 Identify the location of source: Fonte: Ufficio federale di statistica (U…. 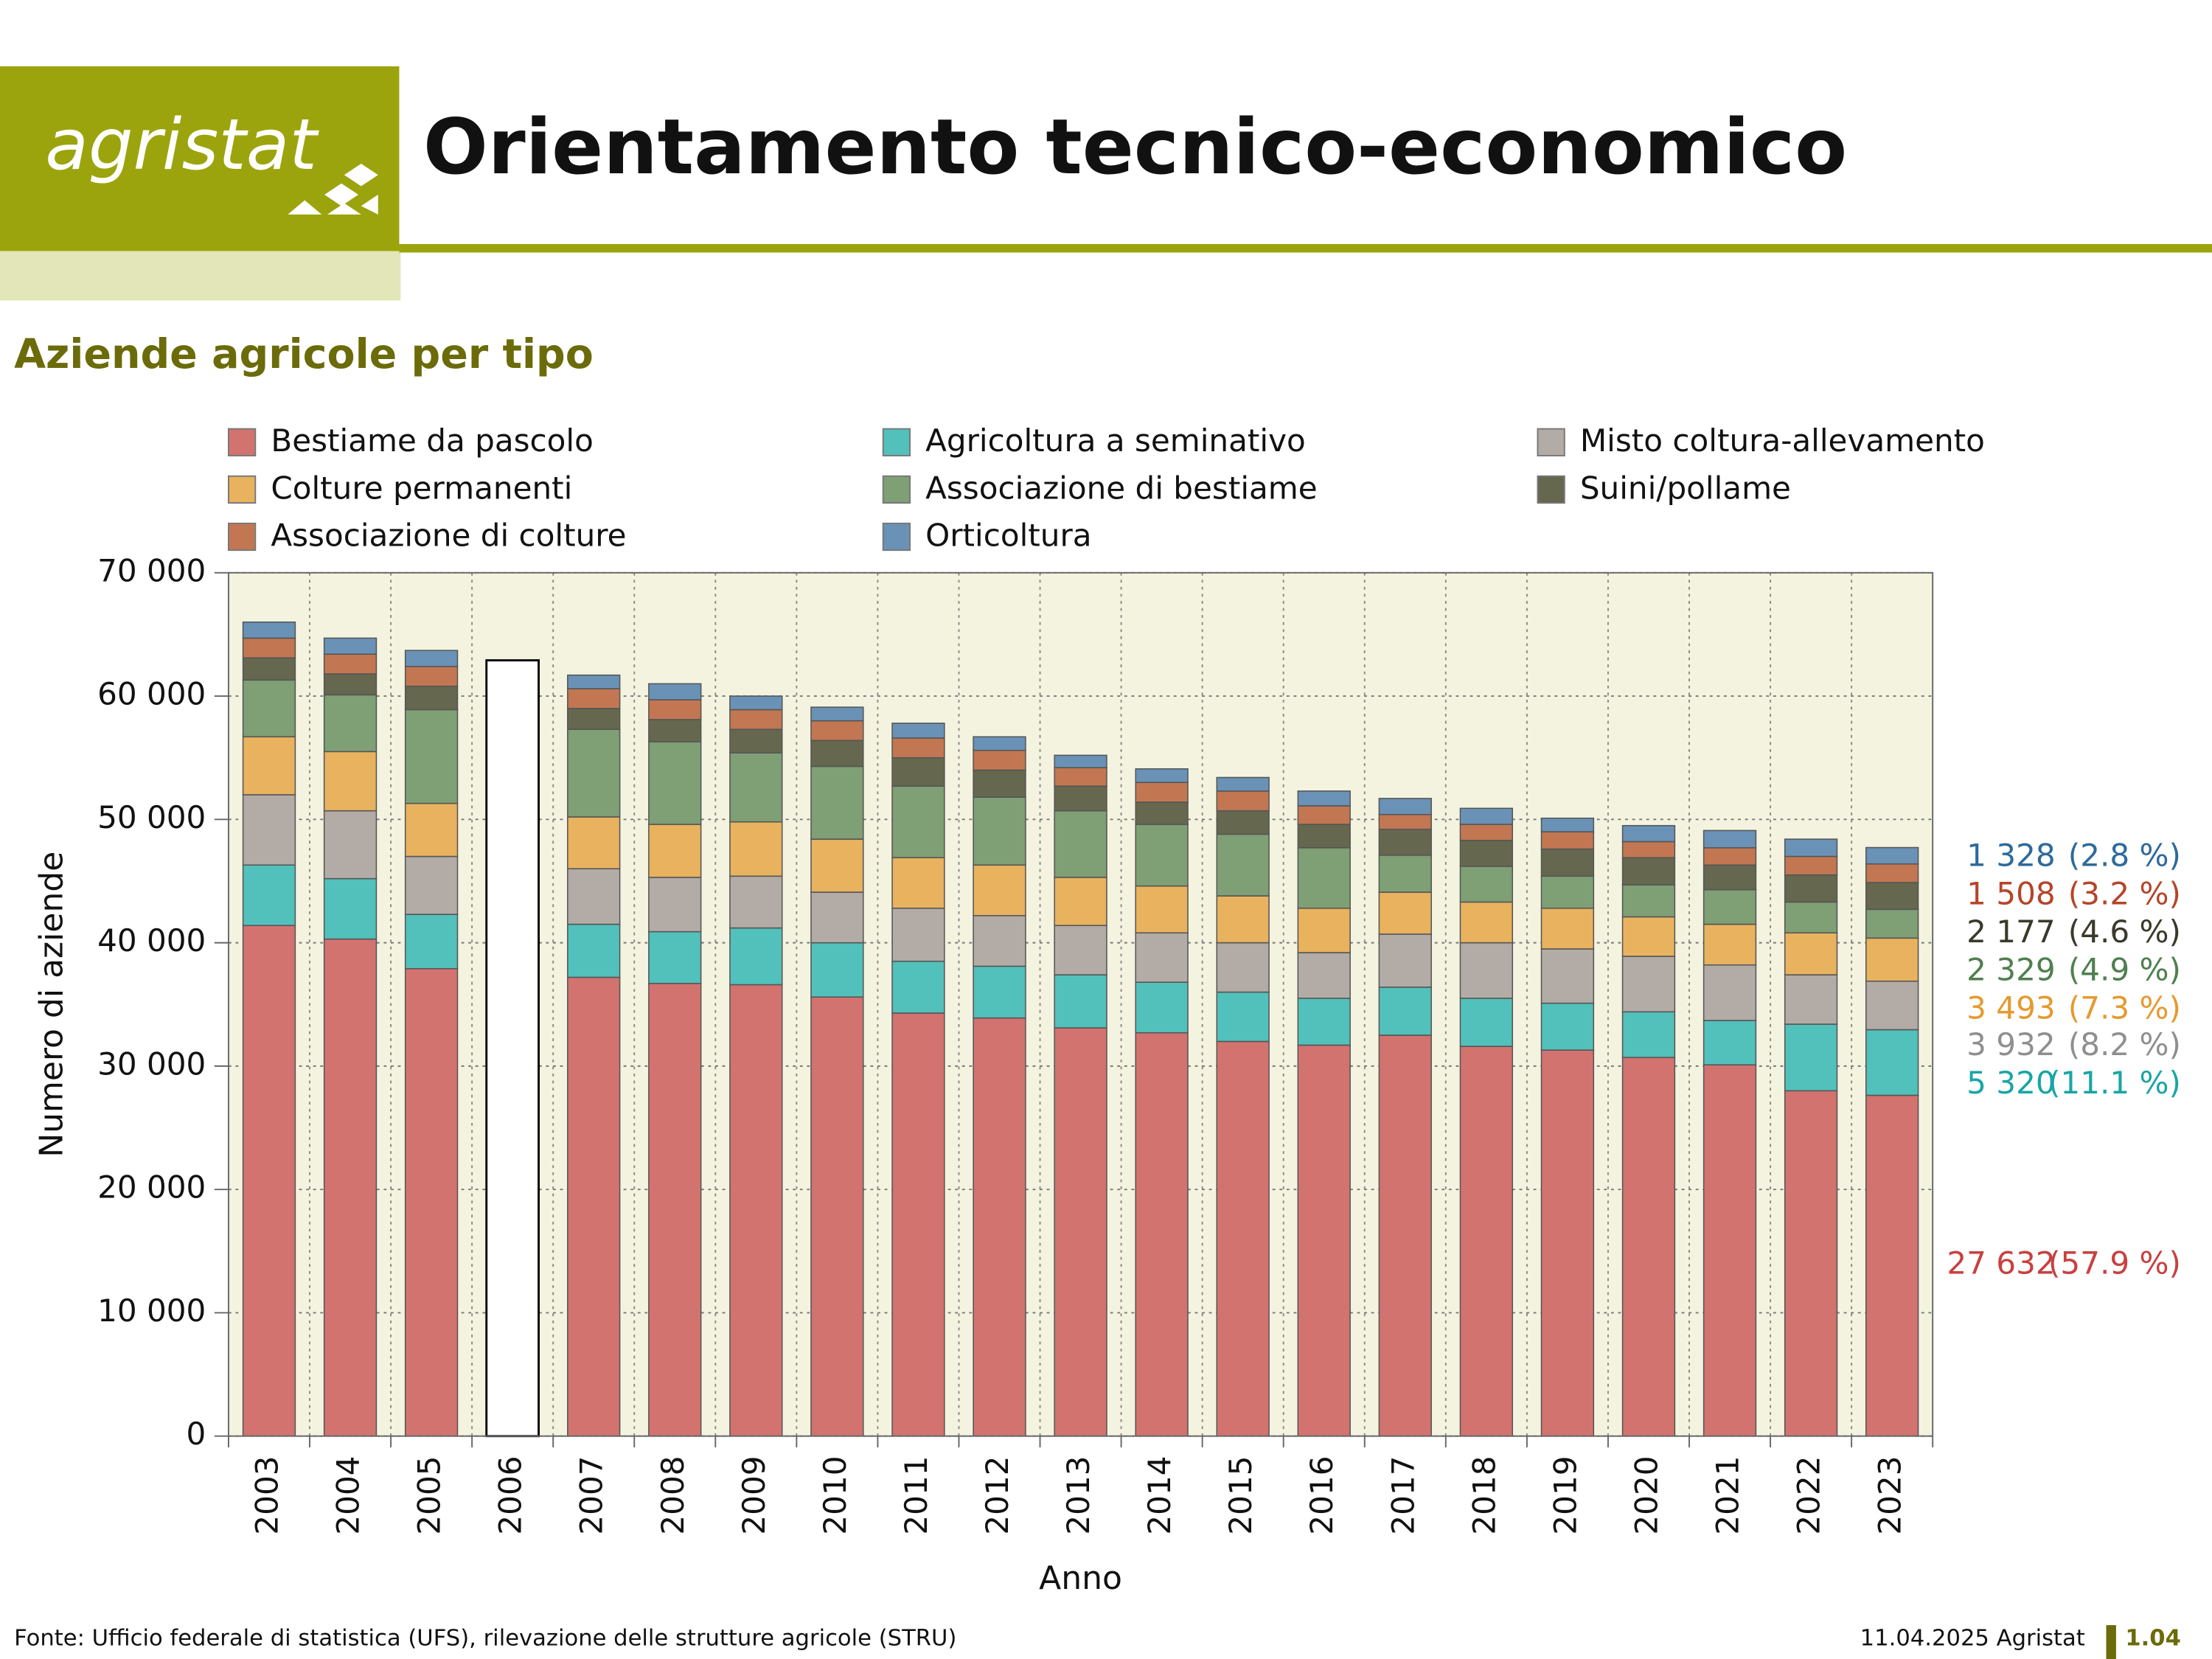
(485, 1639).